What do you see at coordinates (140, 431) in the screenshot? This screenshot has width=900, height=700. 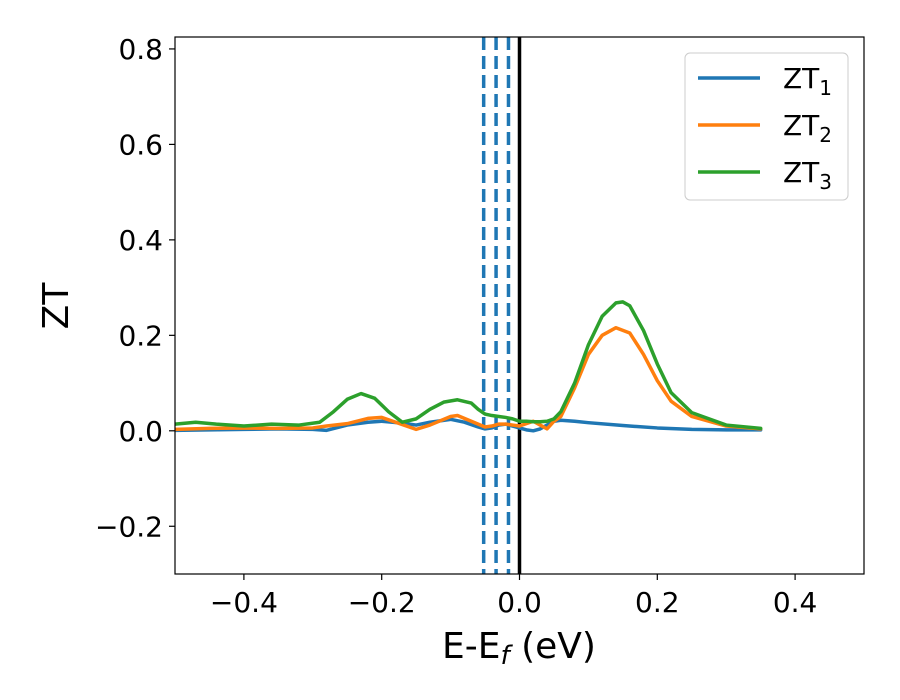 I see `y-tick-label: 0.0` at bounding box center [140, 431].